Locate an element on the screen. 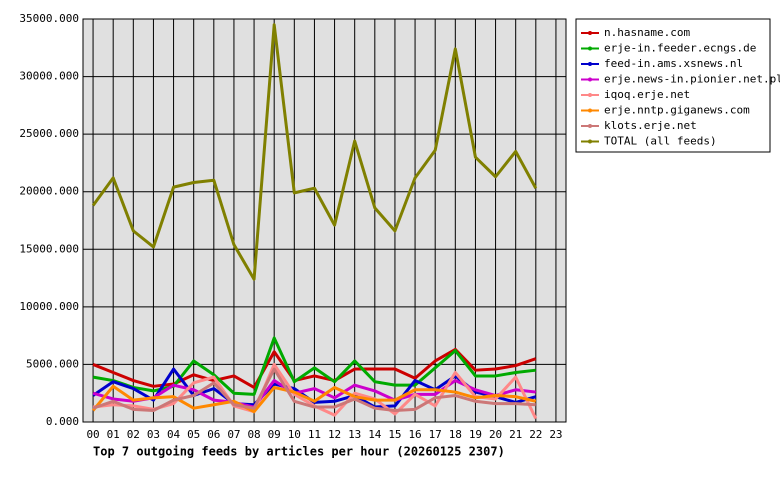  x-tick-label: 14 is located at coordinates (375, 434).